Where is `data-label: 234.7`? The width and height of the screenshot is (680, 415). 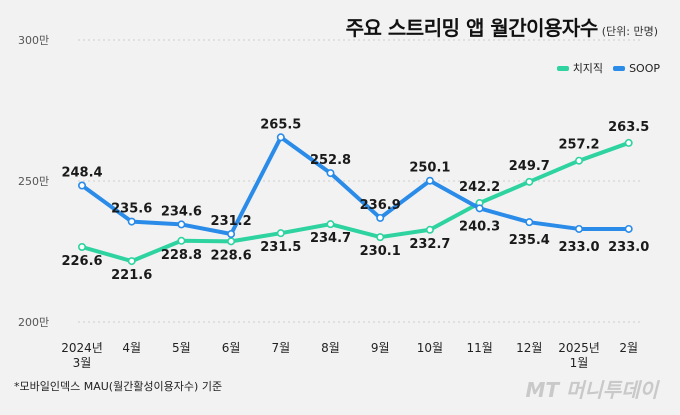 data-label: 234.7 is located at coordinates (330, 238).